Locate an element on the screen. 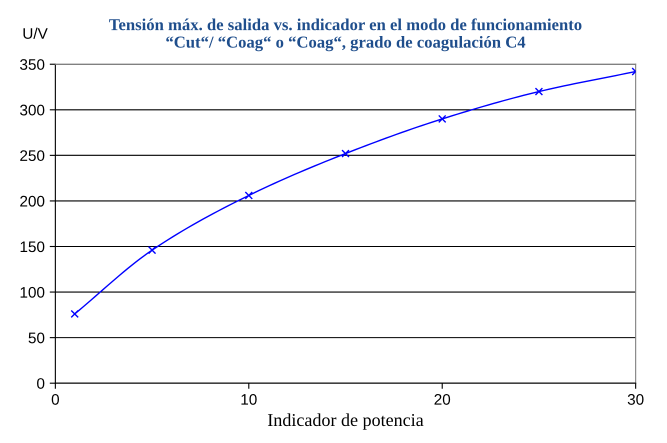 This screenshot has width=667, height=443. chart-title: Tensión máx. de salida vs. indicador en el modo de funcionamiento “Cut“/ “Coag“ o “Coag“, grado de coagulación C4 is located at coordinates (345, 35).